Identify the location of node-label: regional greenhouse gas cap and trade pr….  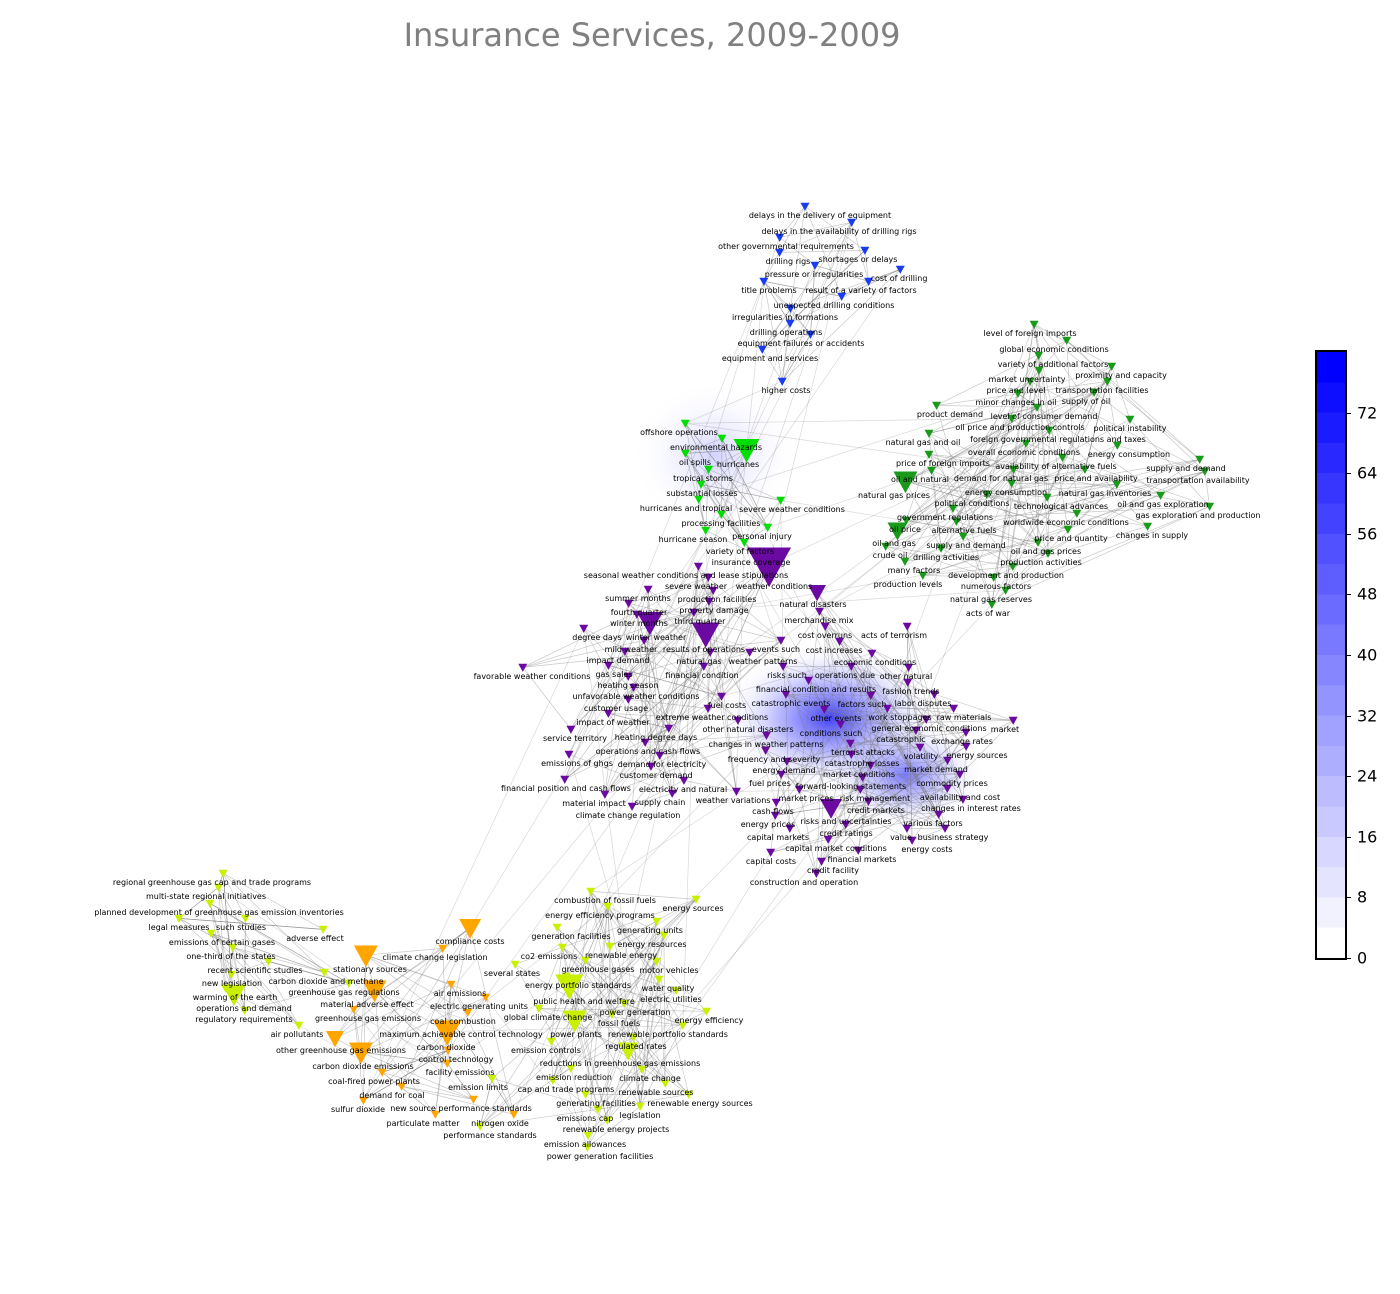
(212, 882).